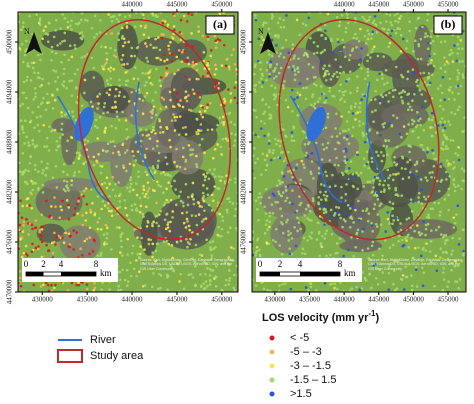  What do you see at coordinates (222, 5) in the screenshot?
I see `top-tick-label: 450000` at bounding box center [222, 5].